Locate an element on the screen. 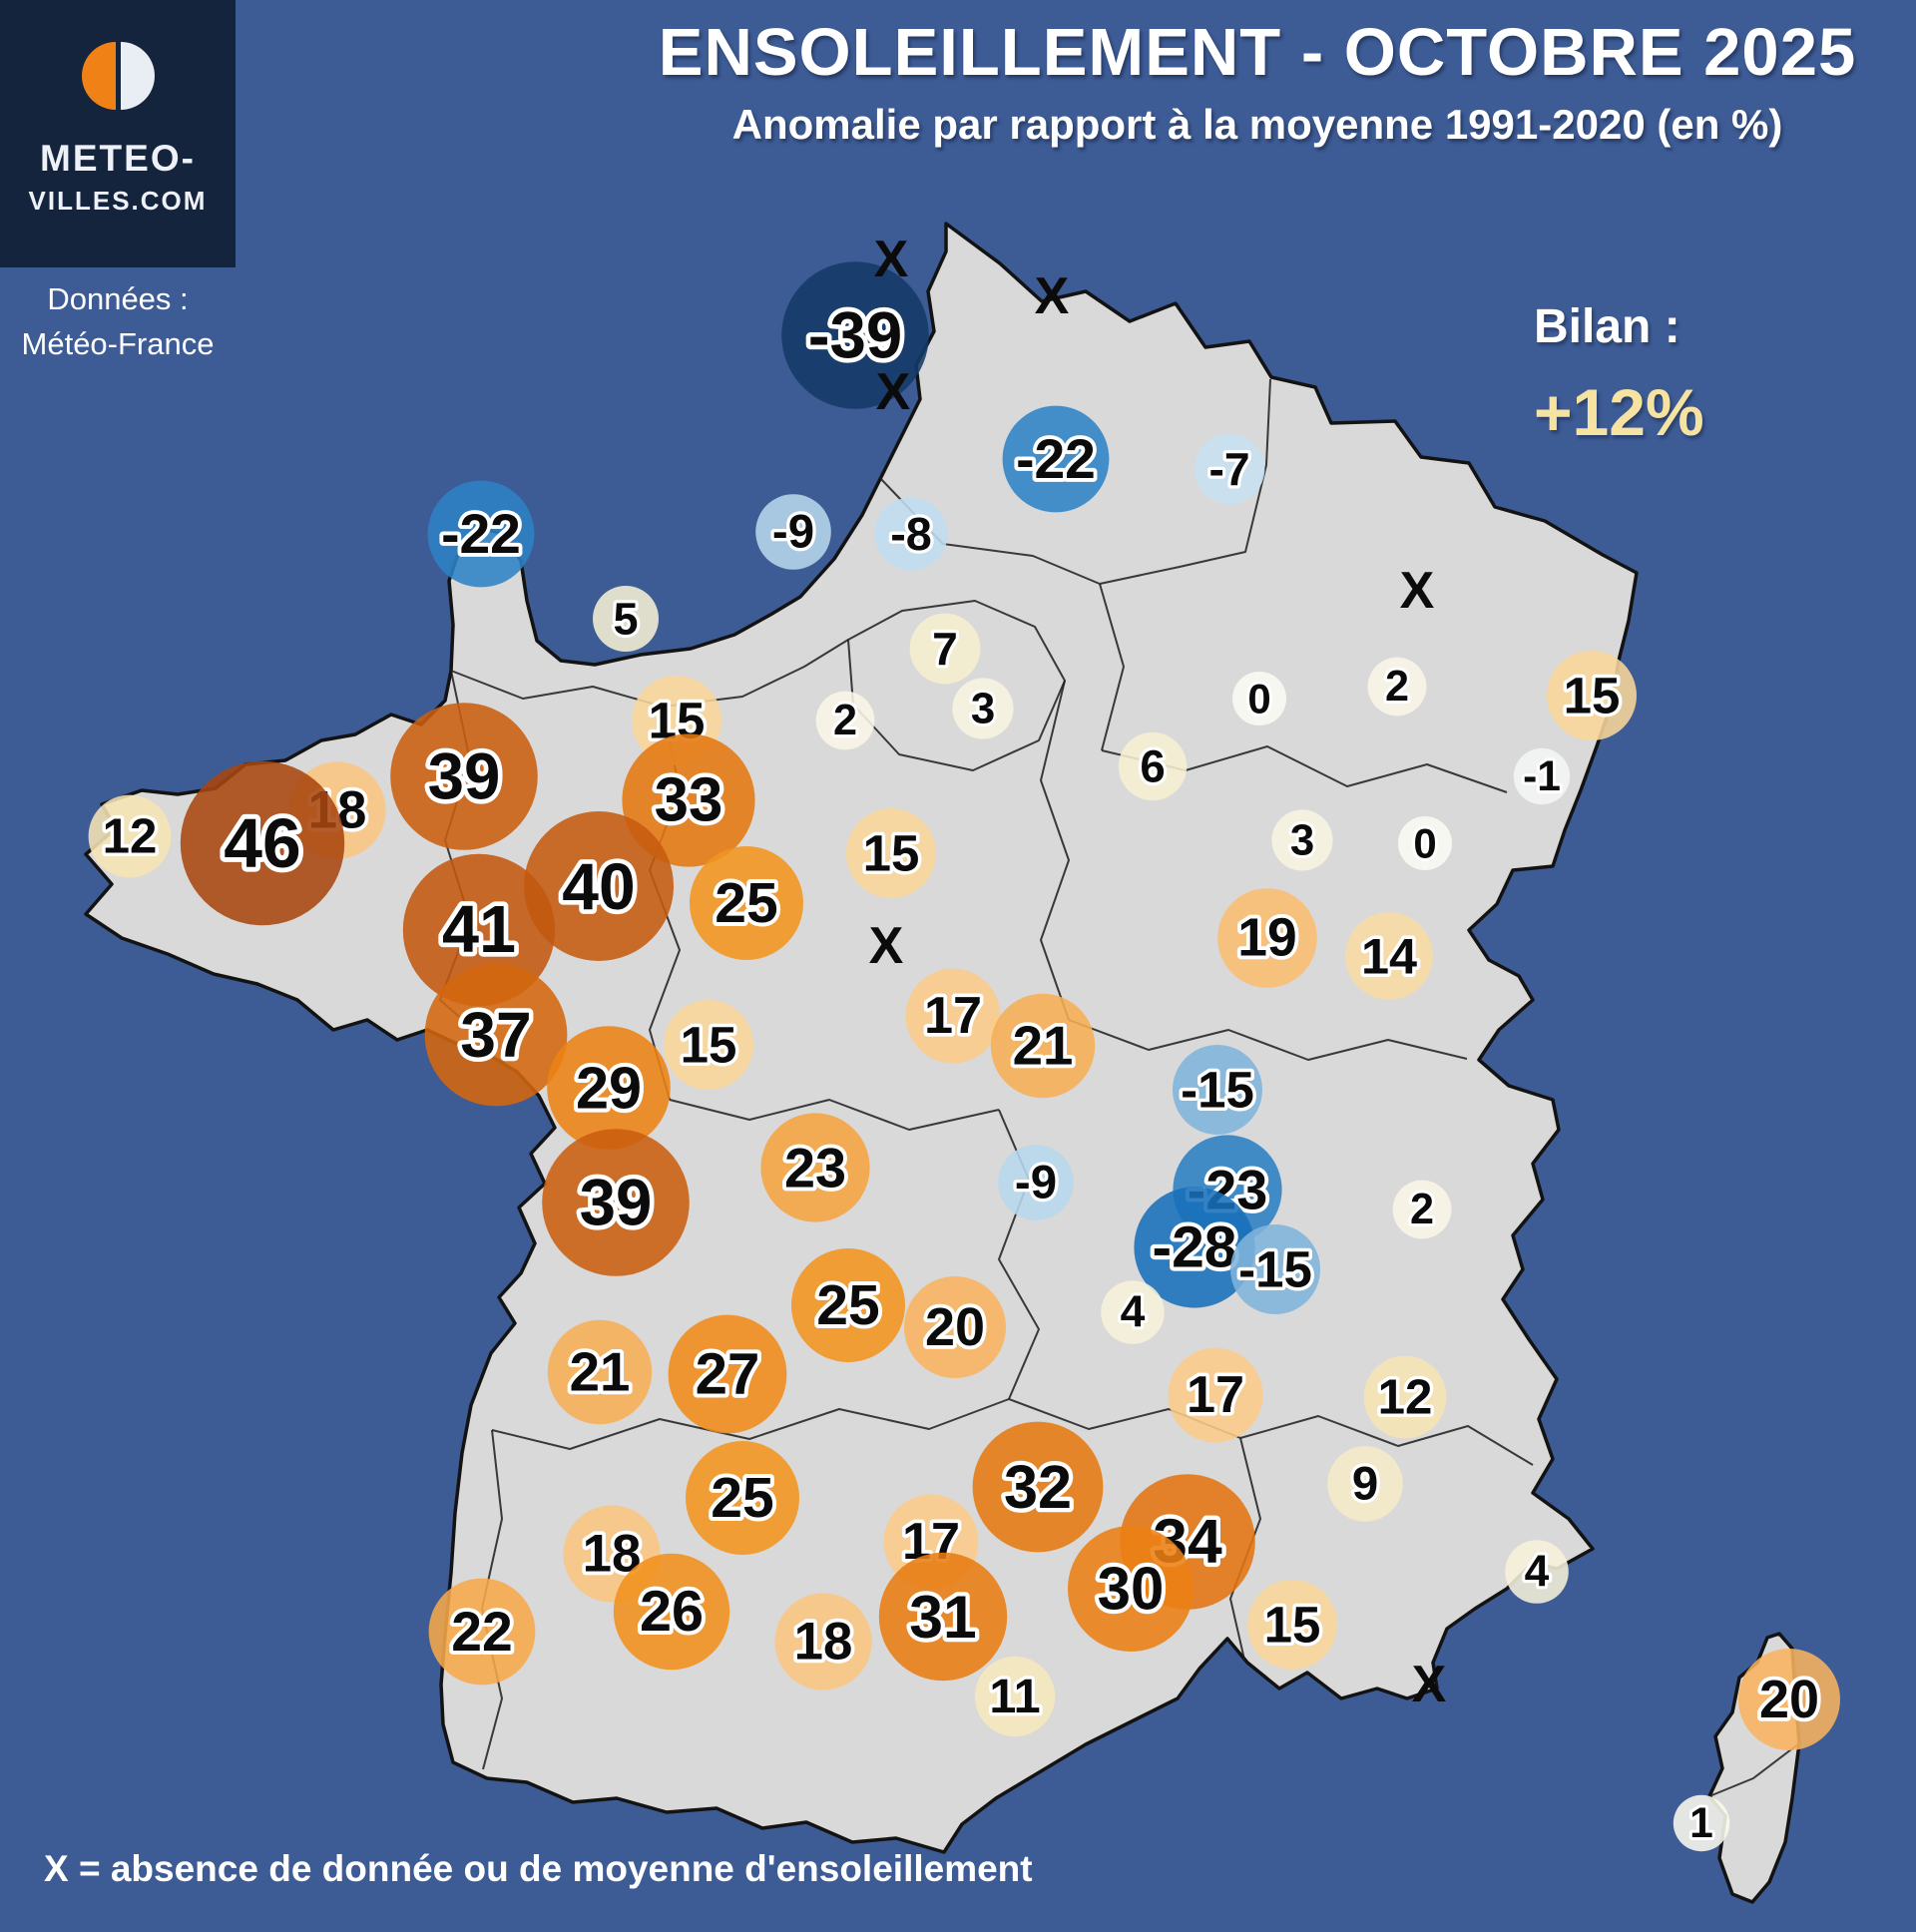  anomaly-bubble: 46 is located at coordinates (262, 843).